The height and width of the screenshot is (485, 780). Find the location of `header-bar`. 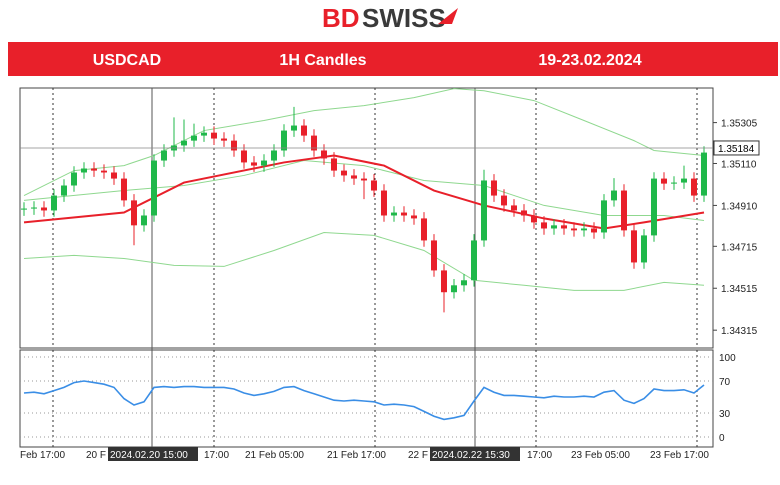

header-bar is located at coordinates (393, 59).